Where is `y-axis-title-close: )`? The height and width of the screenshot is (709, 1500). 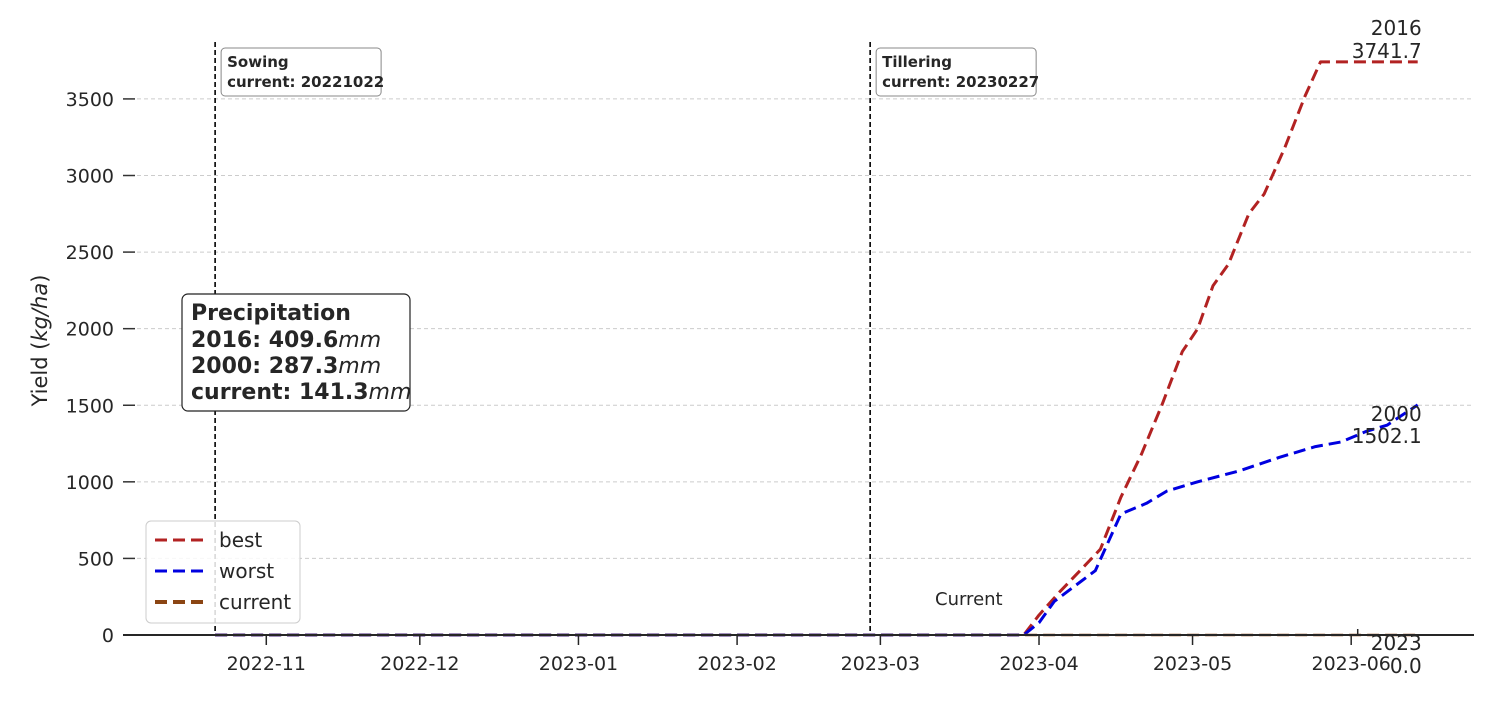 y-axis-title-close: ) is located at coordinates (40, 279).